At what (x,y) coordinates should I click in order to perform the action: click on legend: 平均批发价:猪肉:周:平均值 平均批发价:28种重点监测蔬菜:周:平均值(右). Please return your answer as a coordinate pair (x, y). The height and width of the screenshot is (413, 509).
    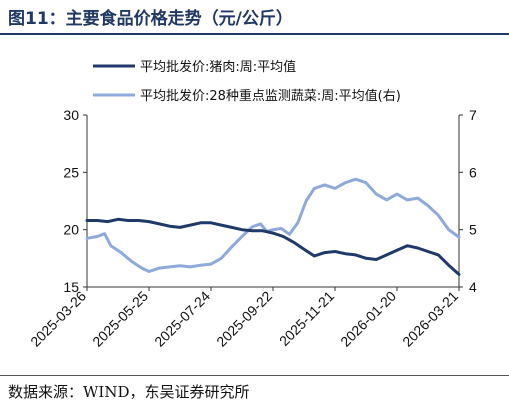
    Looking at the image, I should click on (247, 81).